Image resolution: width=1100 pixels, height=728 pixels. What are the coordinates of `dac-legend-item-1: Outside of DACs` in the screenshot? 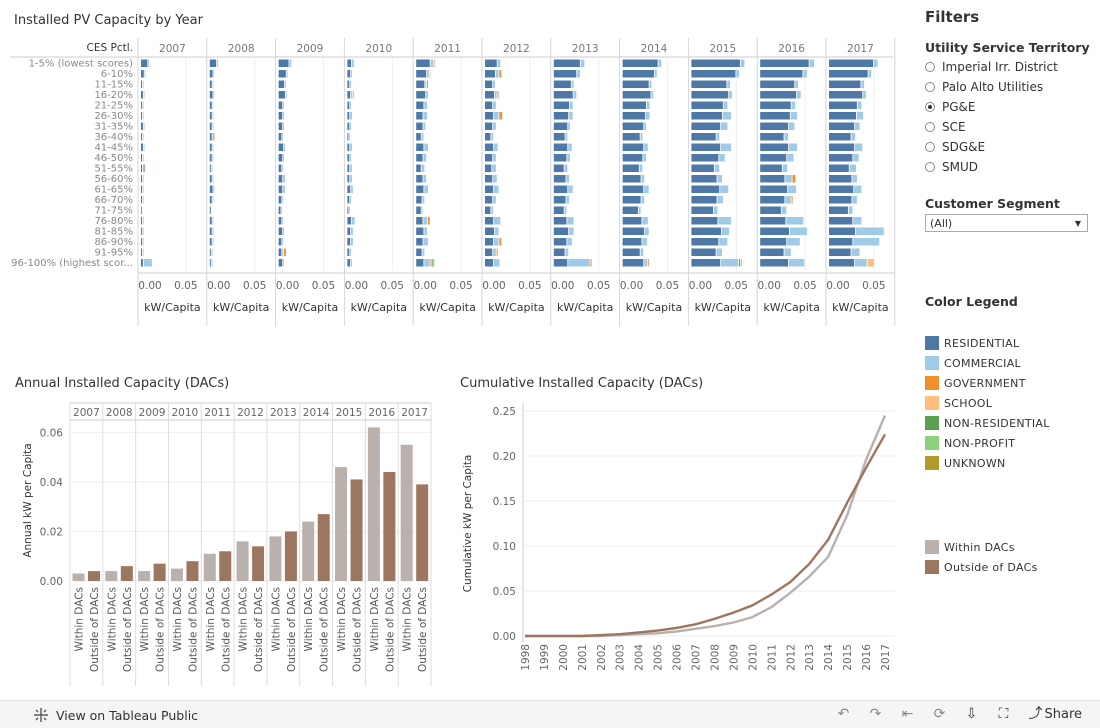 It's located at (1010, 567).